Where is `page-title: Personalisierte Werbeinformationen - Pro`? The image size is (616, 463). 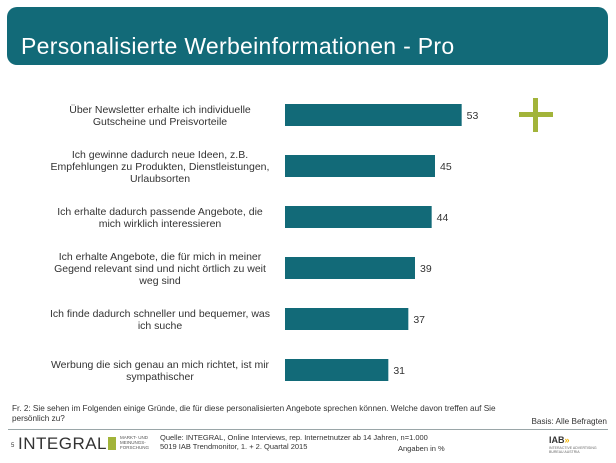 page-title: Personalisierte Werbeinformationen - Pro is located at coordinates (238, 46).